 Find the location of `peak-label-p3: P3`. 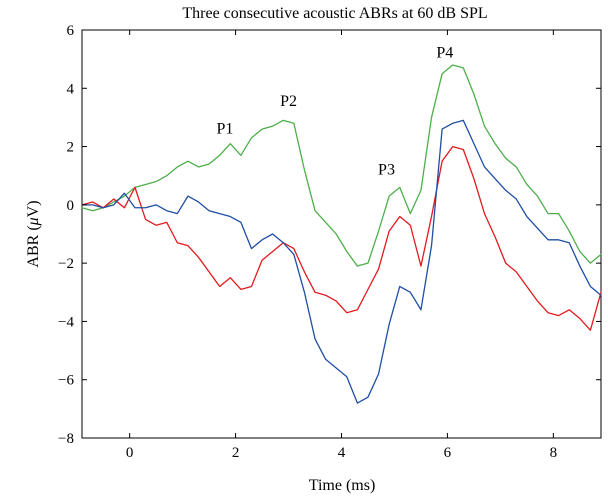

peak-label-p3: P3 is located at coordinates (386, 169).